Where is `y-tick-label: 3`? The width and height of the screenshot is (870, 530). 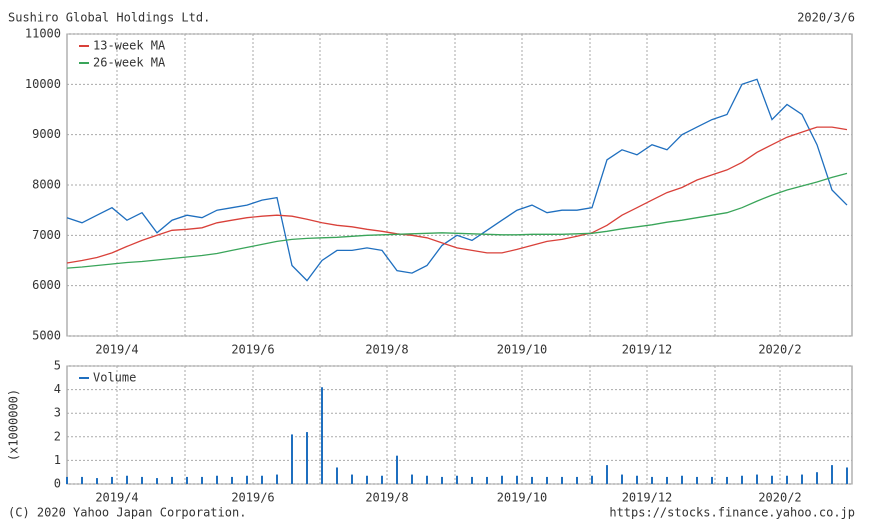 y-tick-label: 3 is located at coordinates (57, 413).